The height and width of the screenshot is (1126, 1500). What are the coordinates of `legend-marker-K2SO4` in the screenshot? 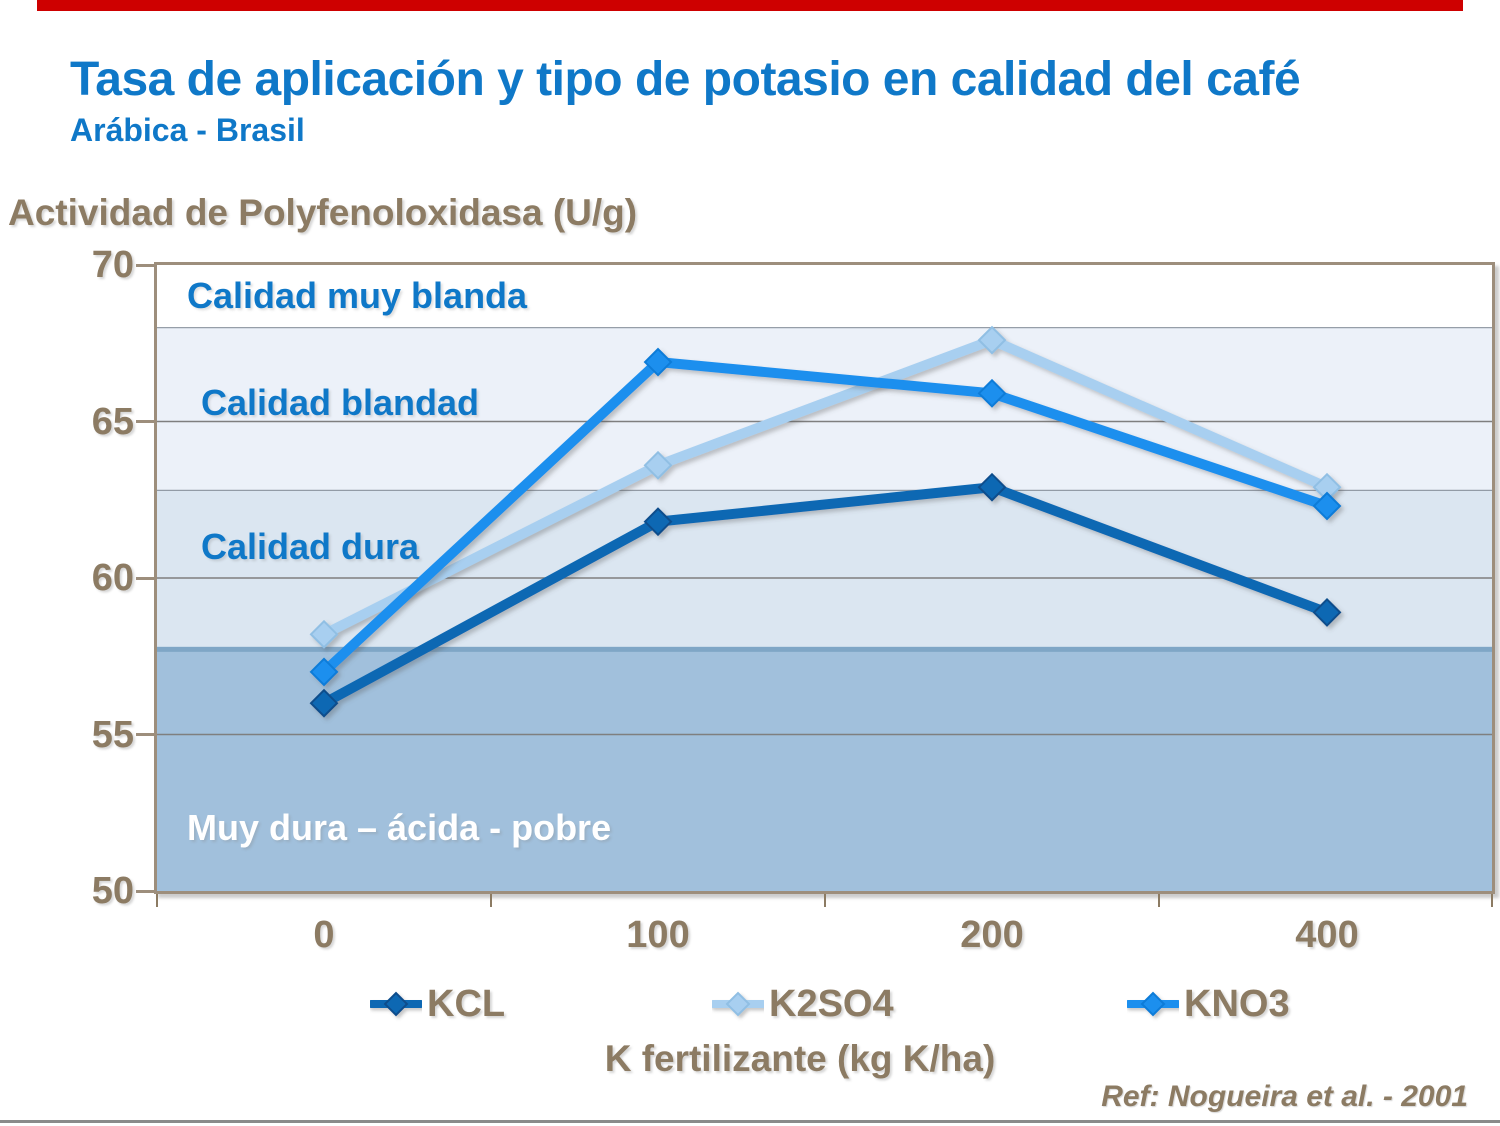 It's located at (738, 1004).